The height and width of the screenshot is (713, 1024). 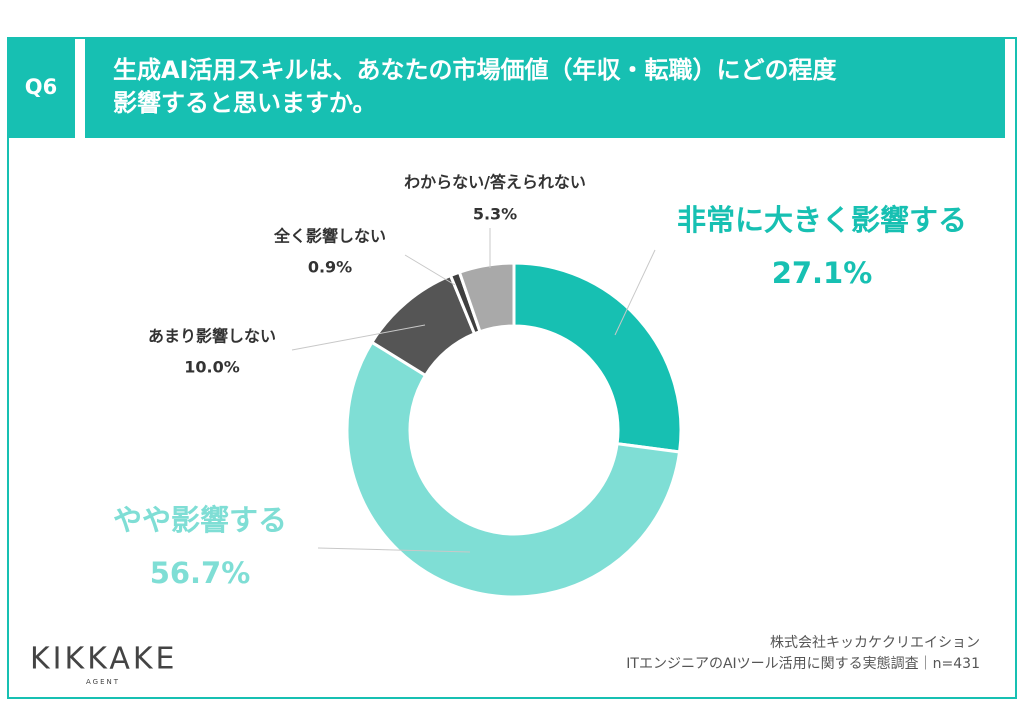 I want to click on value-label: 10.0%, so click(x=212, y=367).